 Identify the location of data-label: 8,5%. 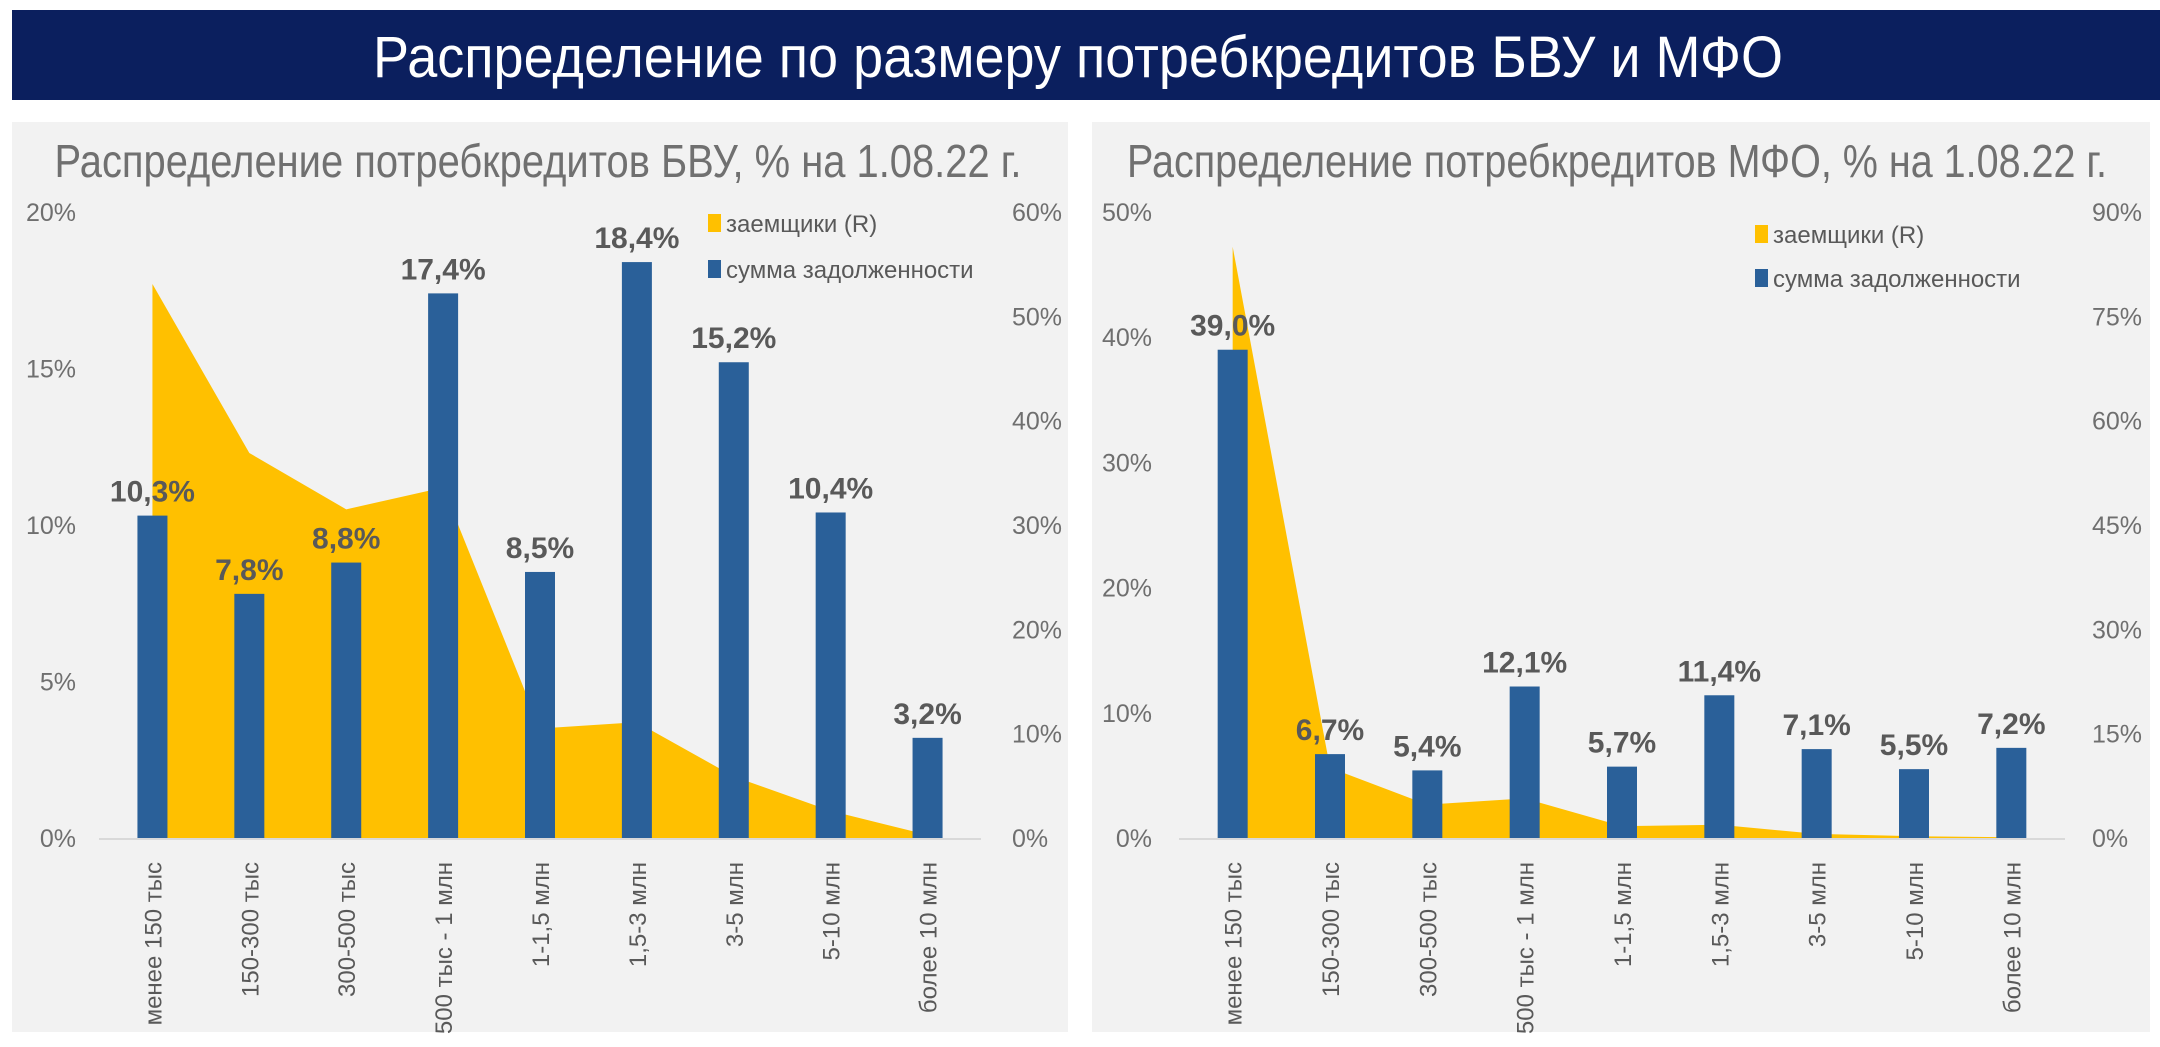
(540, 548).